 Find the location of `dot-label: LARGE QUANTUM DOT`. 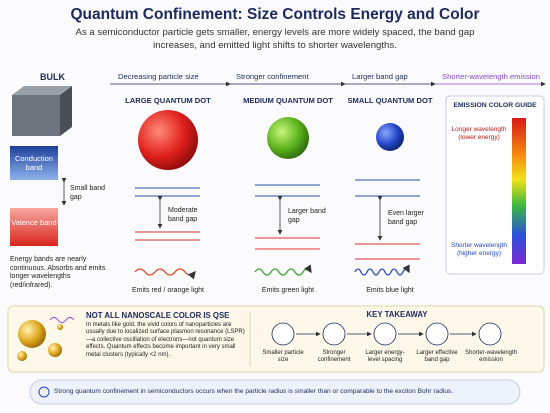

dot-label: LARGE QUANTUM DOT is located at coordinates (168, 100).